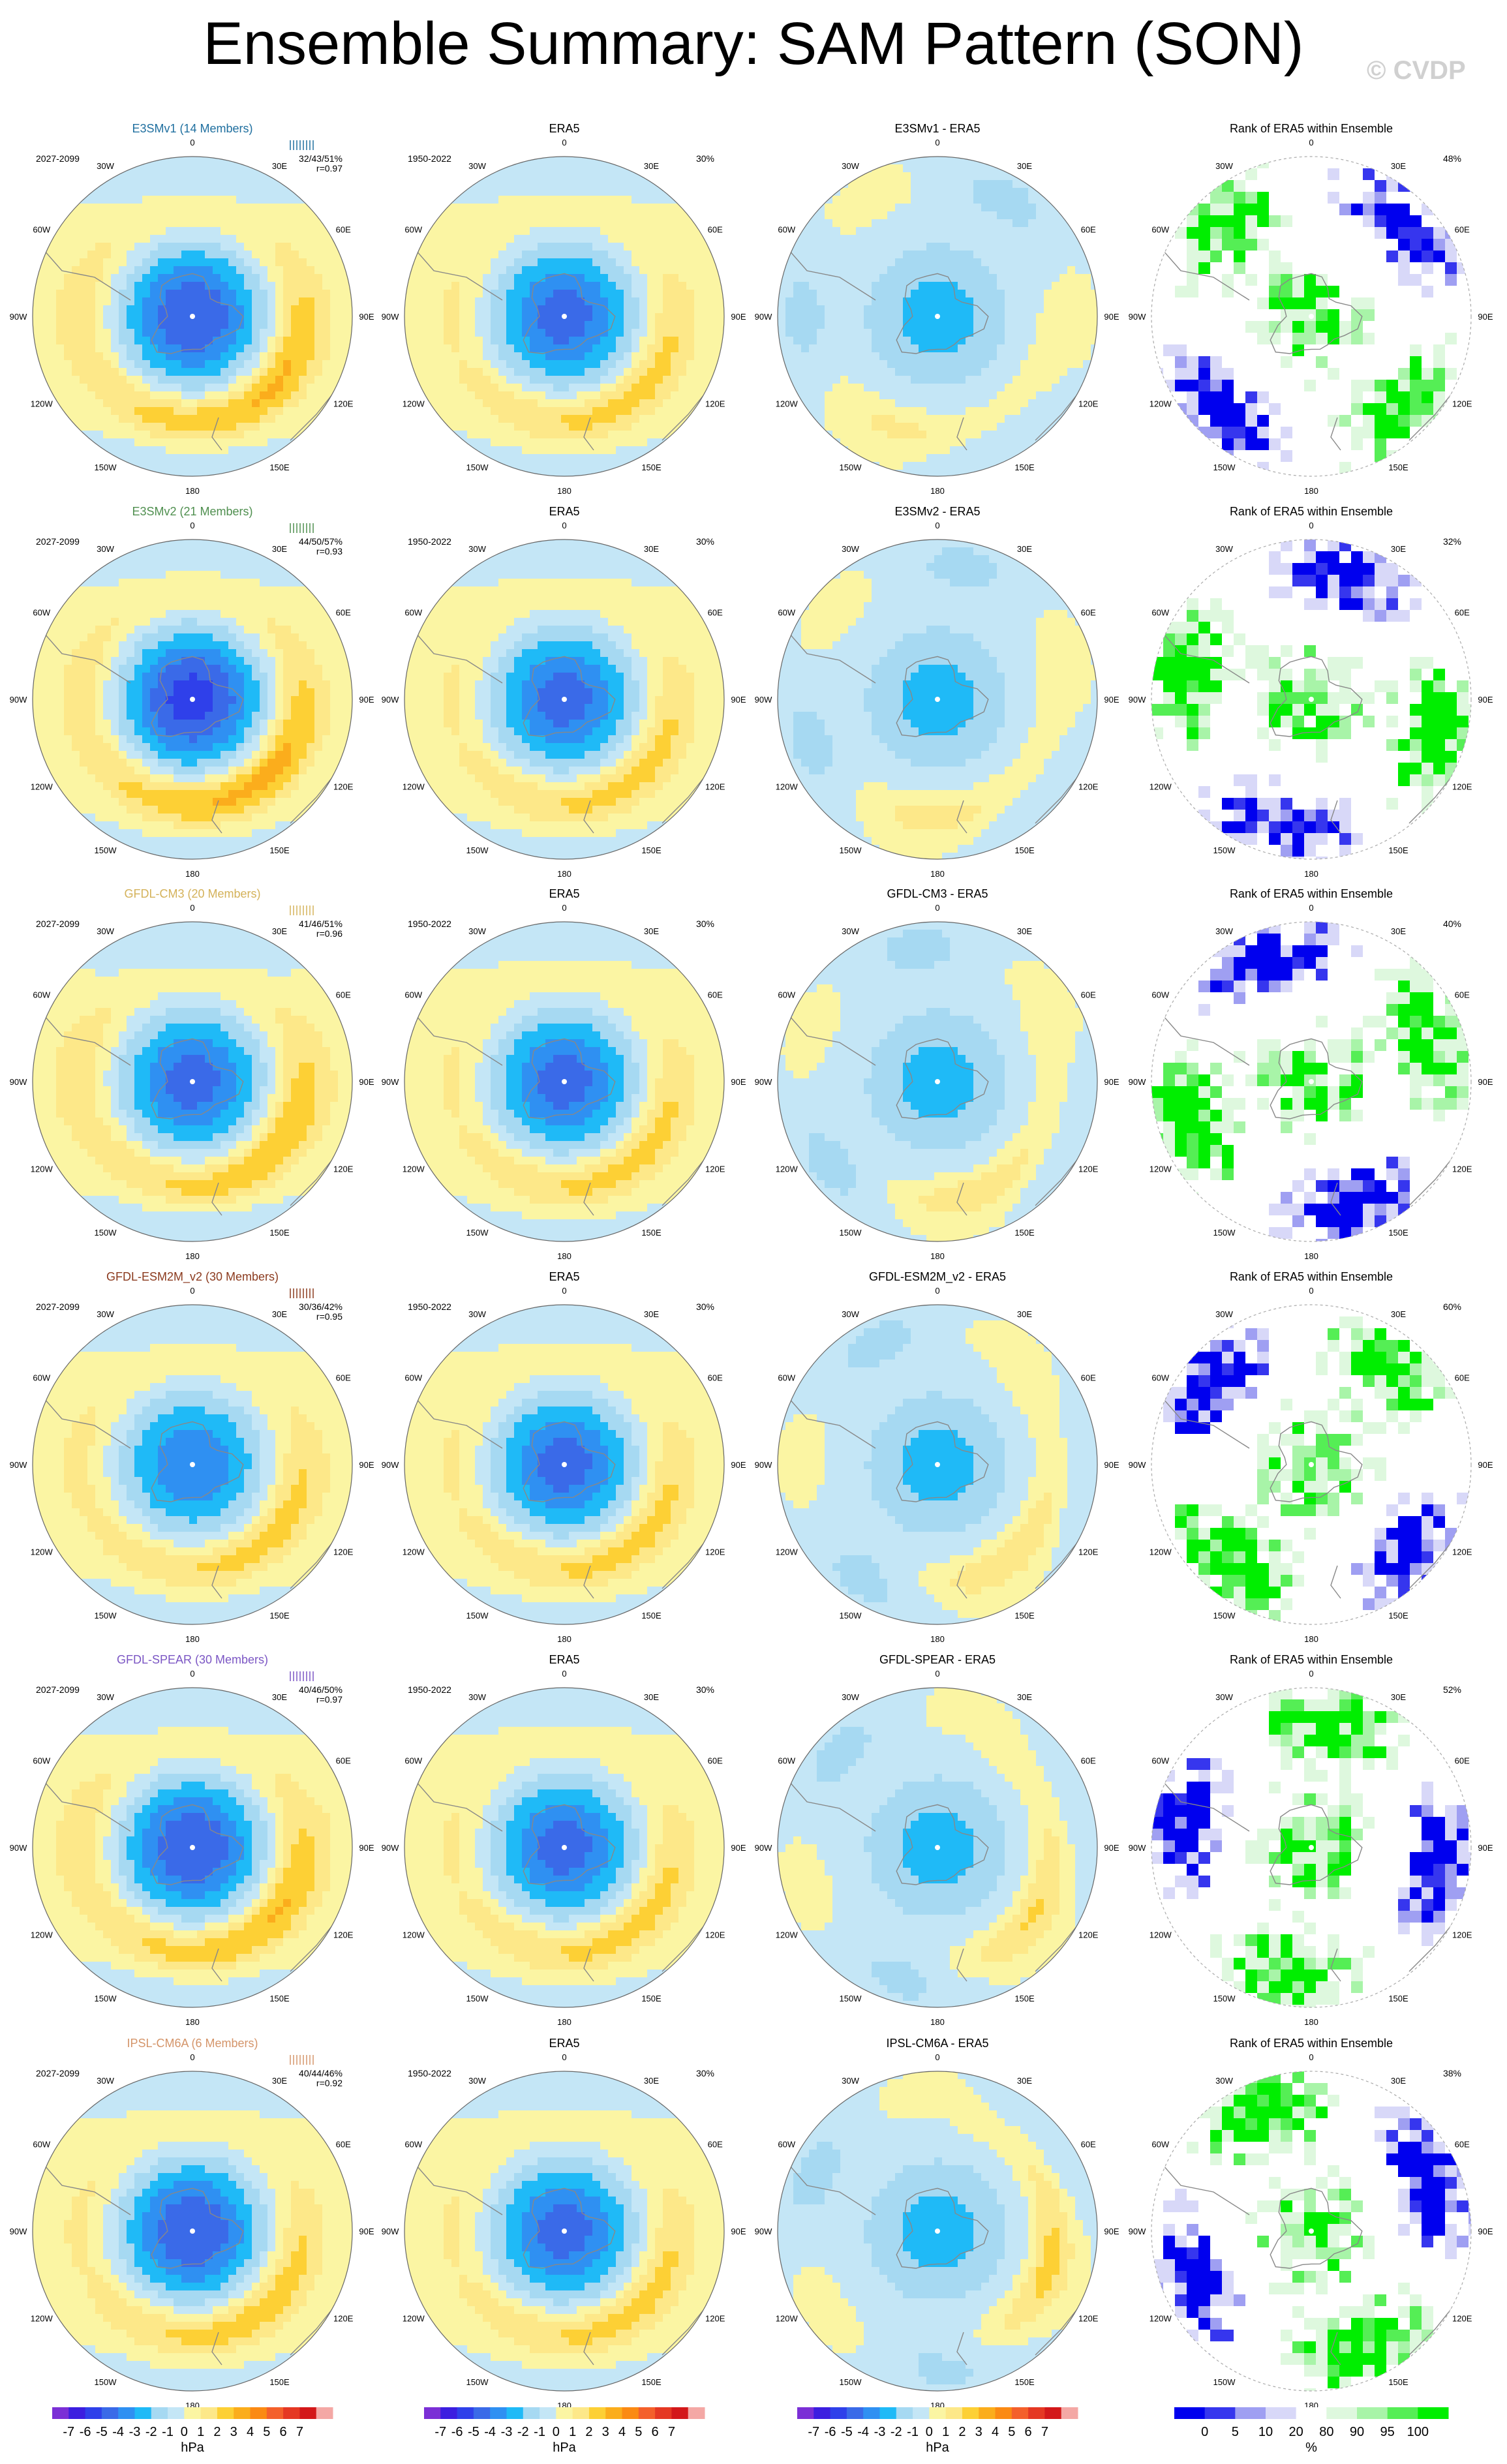 Image resolution: width=1507 pixels, height=2464 pixels. What do you see at coordinates (102, 2432) in the screenshot?
I see `colorbar-tick-label: -5` at bounding box center [102, 2432].